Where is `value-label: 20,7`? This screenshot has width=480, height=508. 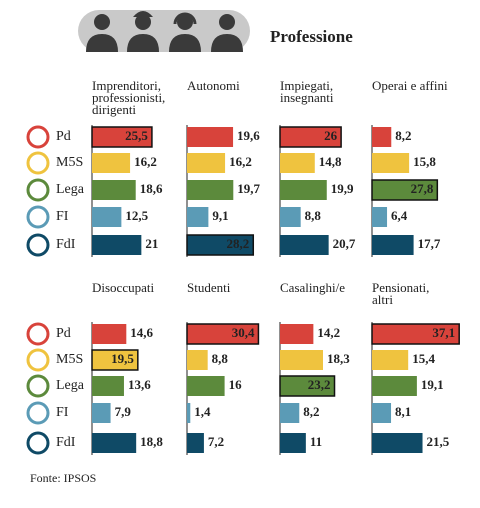
value-label: 20,7 is located at coordinates (344, 243).